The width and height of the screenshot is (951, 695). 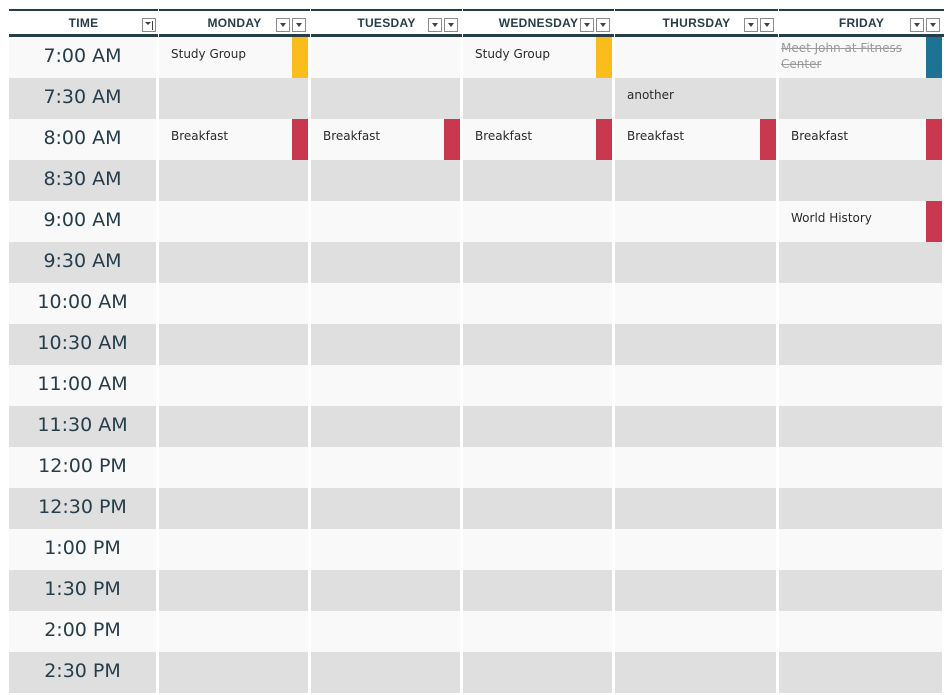 I want to click on time-slot-cell: 8:00 AM, so click(x=82, y=139).